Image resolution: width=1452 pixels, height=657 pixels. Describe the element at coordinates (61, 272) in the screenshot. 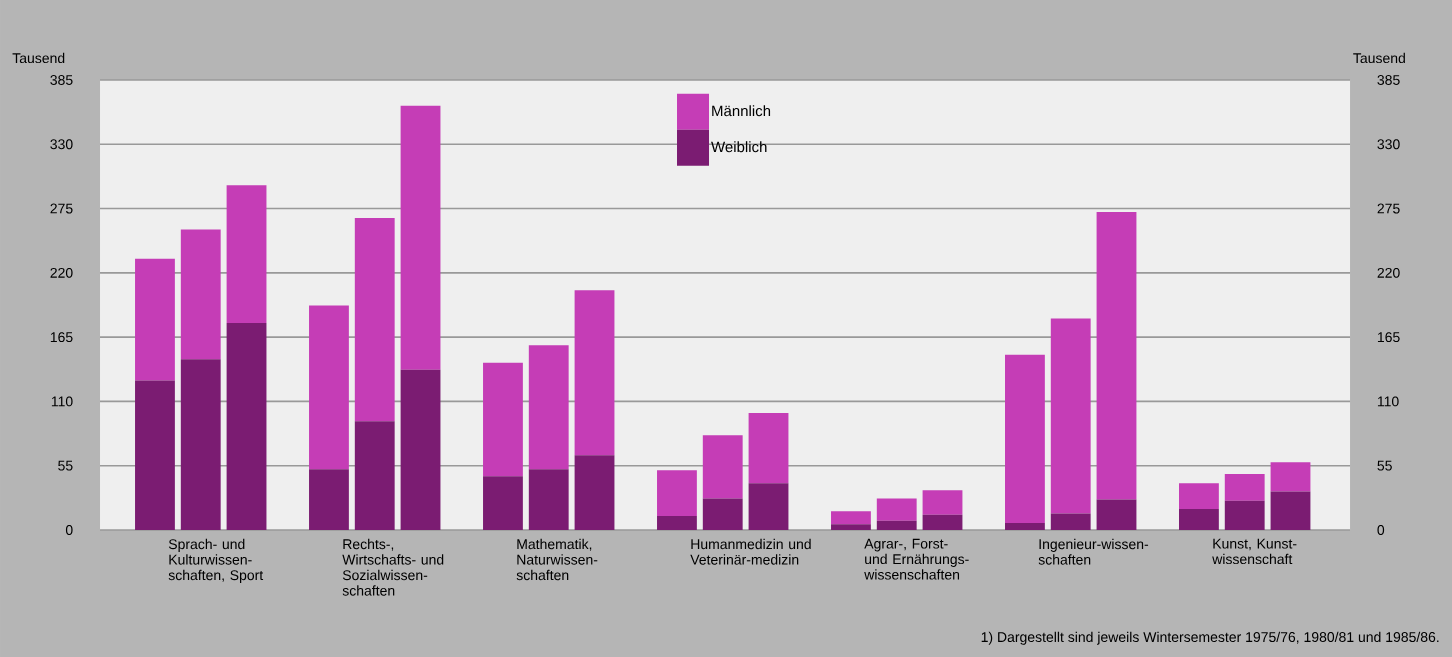

I see `y-tick-label: 220` at that location.